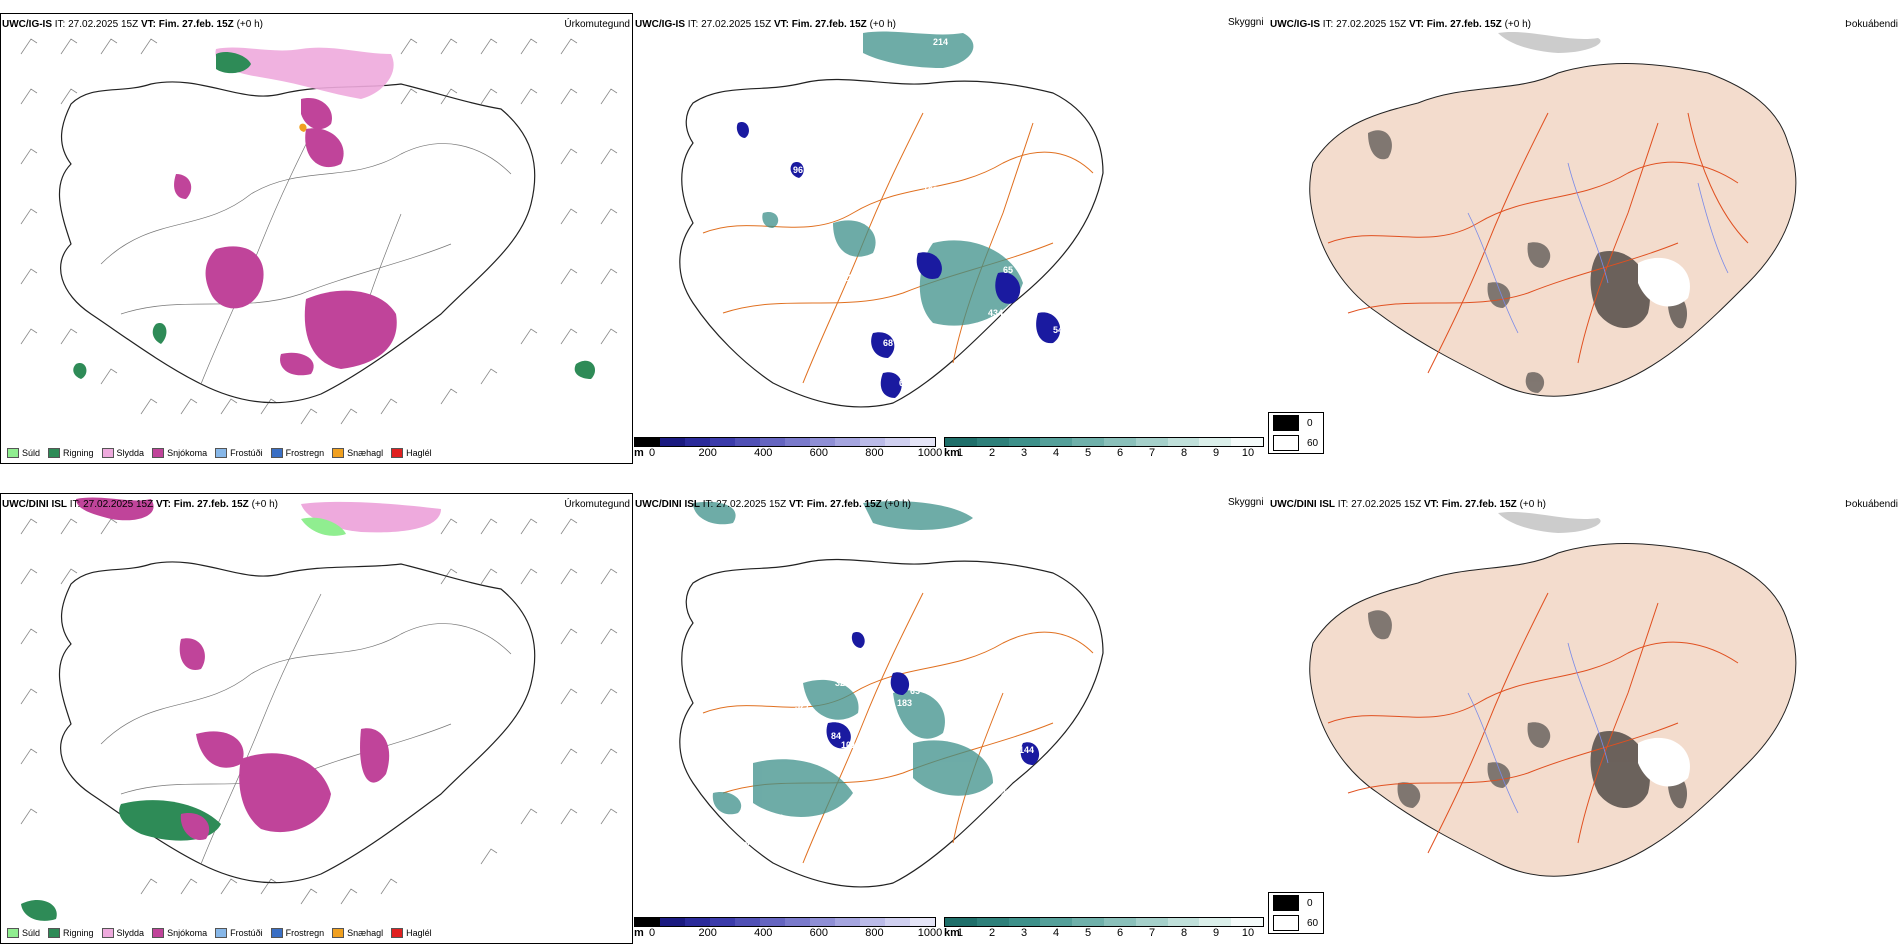  Describe the element at coordinates (992, 453) in the screenshot. I see `scale-tick: 2` at that location.